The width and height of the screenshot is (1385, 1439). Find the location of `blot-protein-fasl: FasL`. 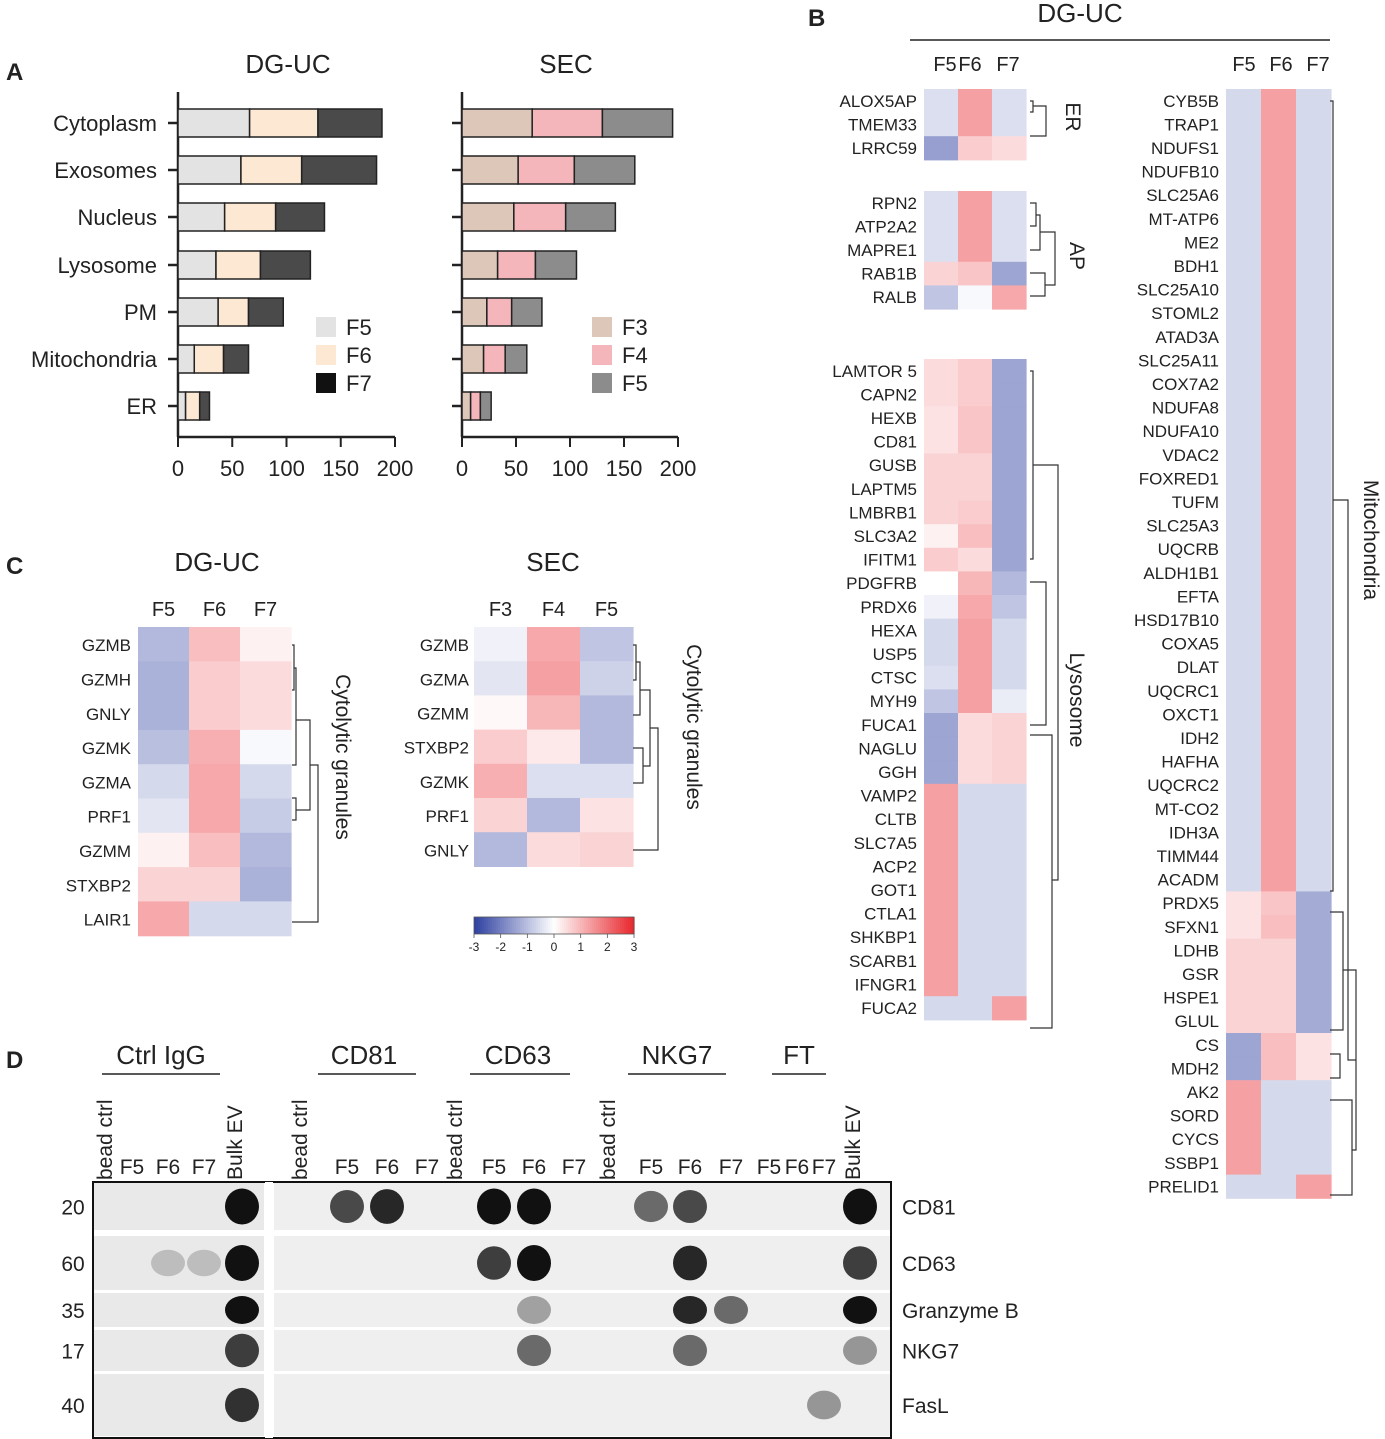

blot-protein-fasl: FasL is located at coordinates (925, 1406).